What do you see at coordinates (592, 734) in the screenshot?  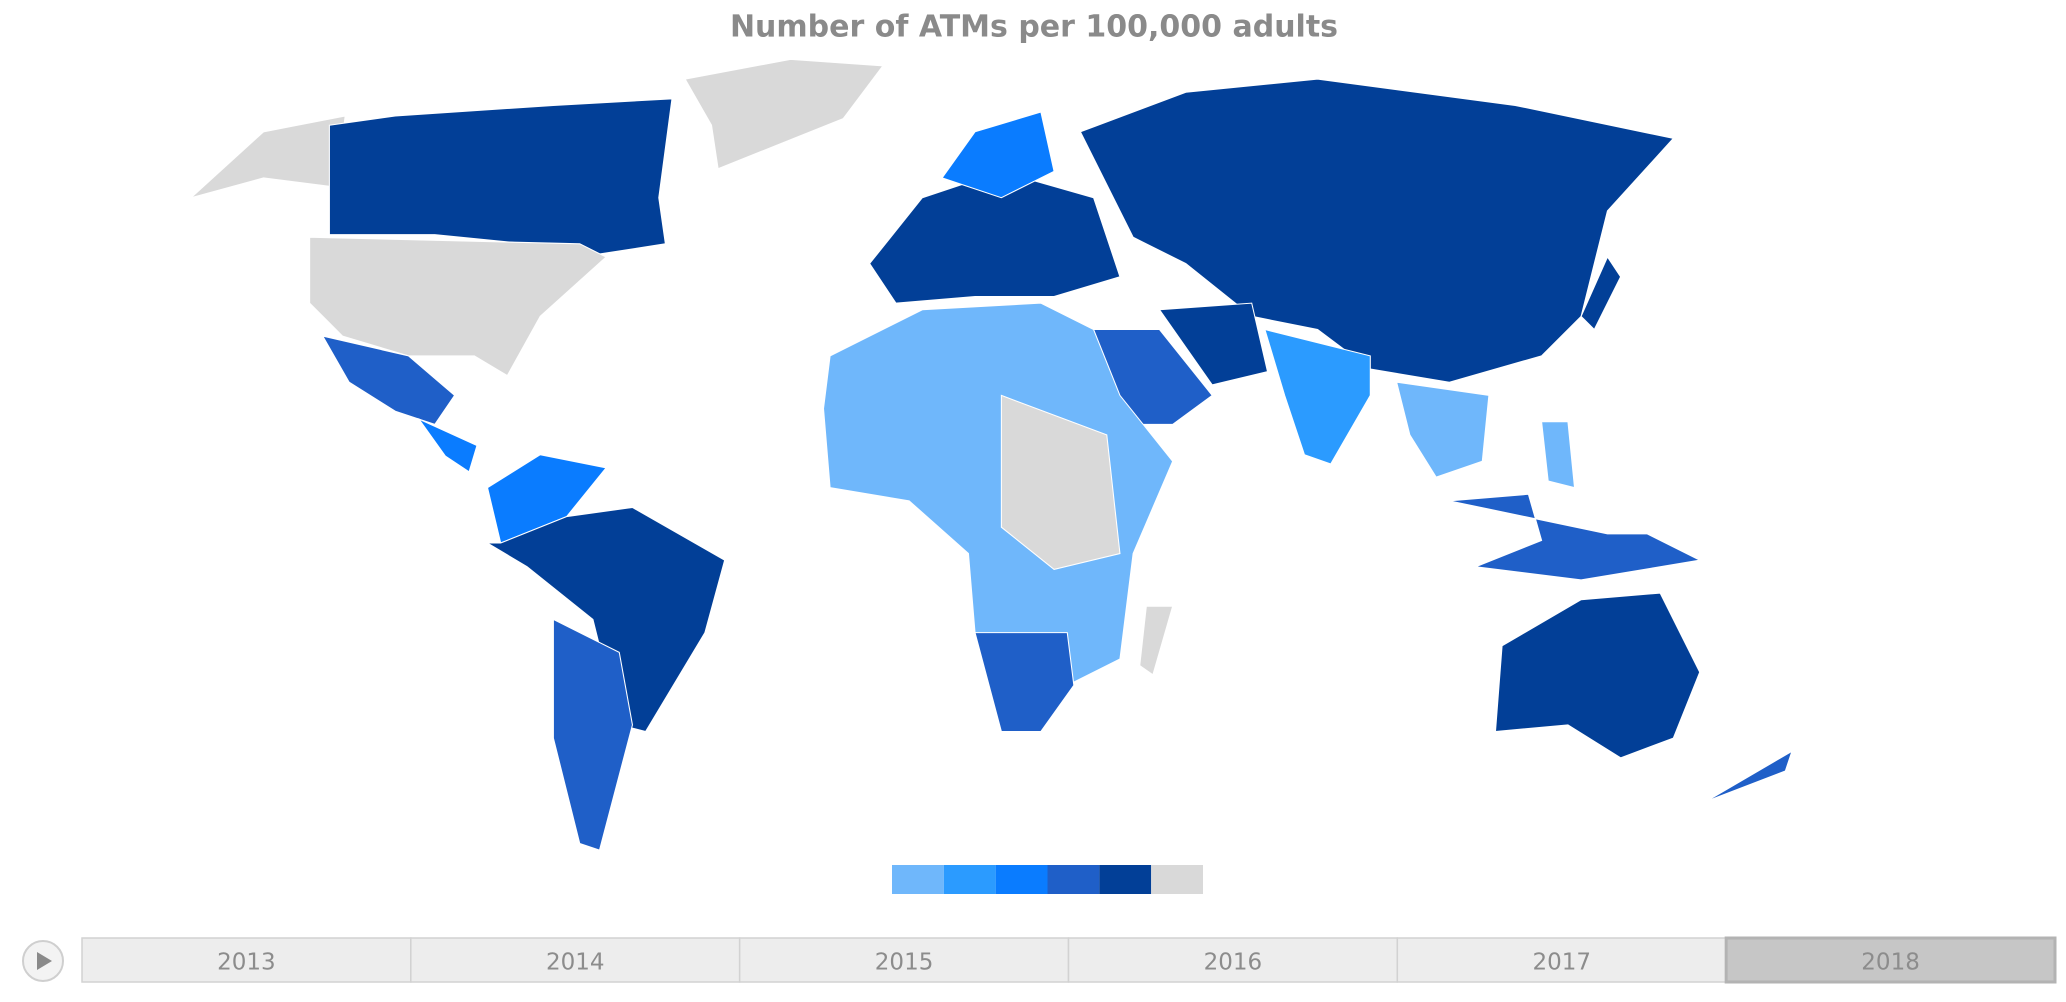 I see `argentina-chile` at bounding box center [592, 734].